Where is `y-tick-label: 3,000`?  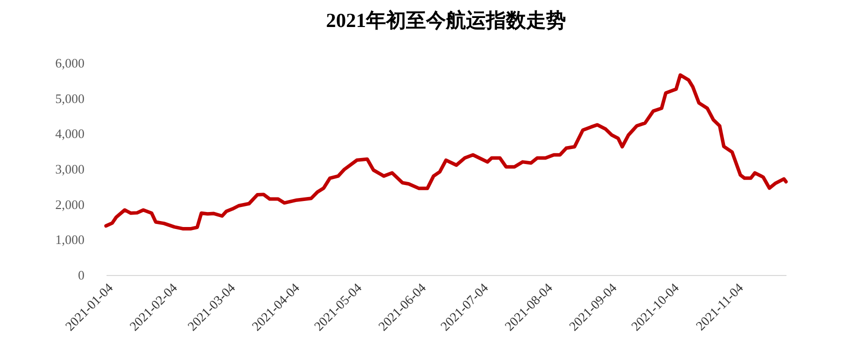 y-tick-label: 3,000 is located at coordinates (69, 169).